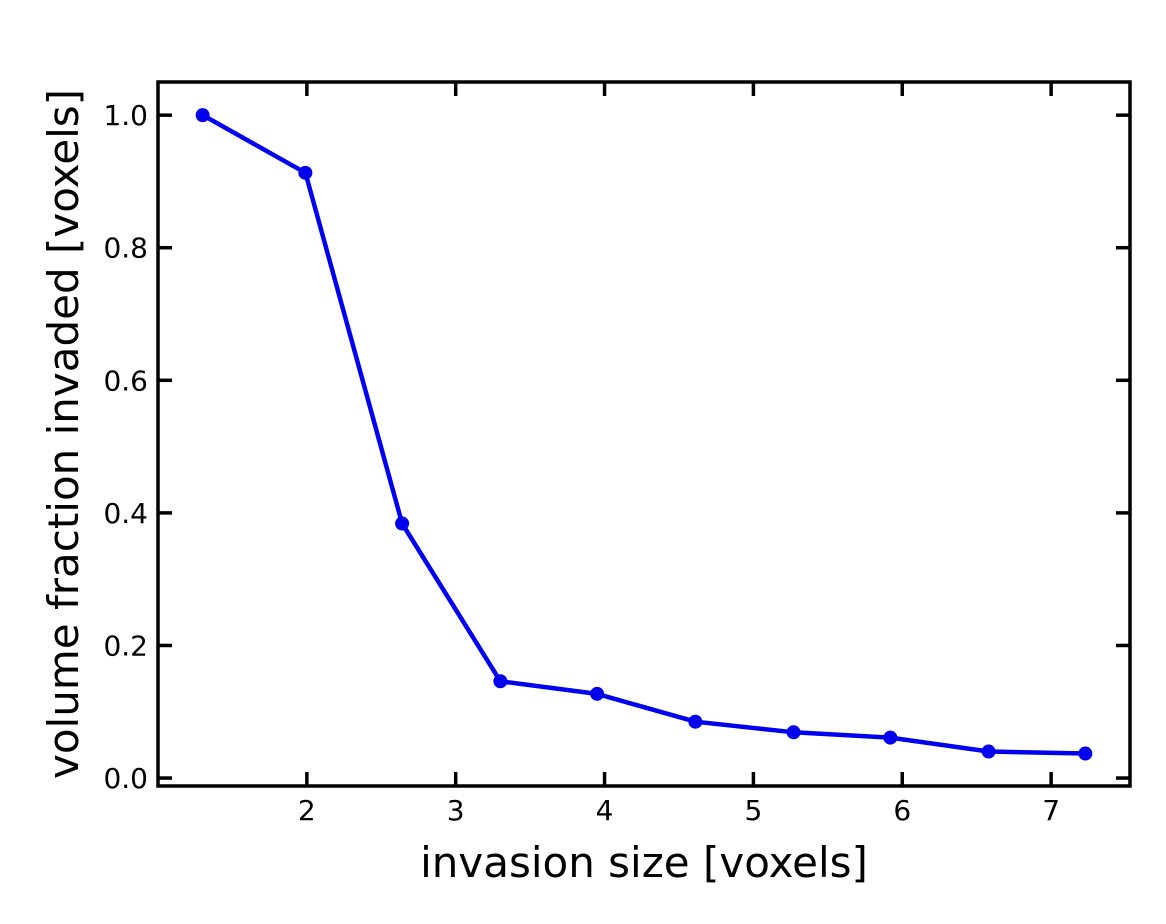  I want to click on y-axis-label: volume fraction invaded [voxels], so click(63, 434).